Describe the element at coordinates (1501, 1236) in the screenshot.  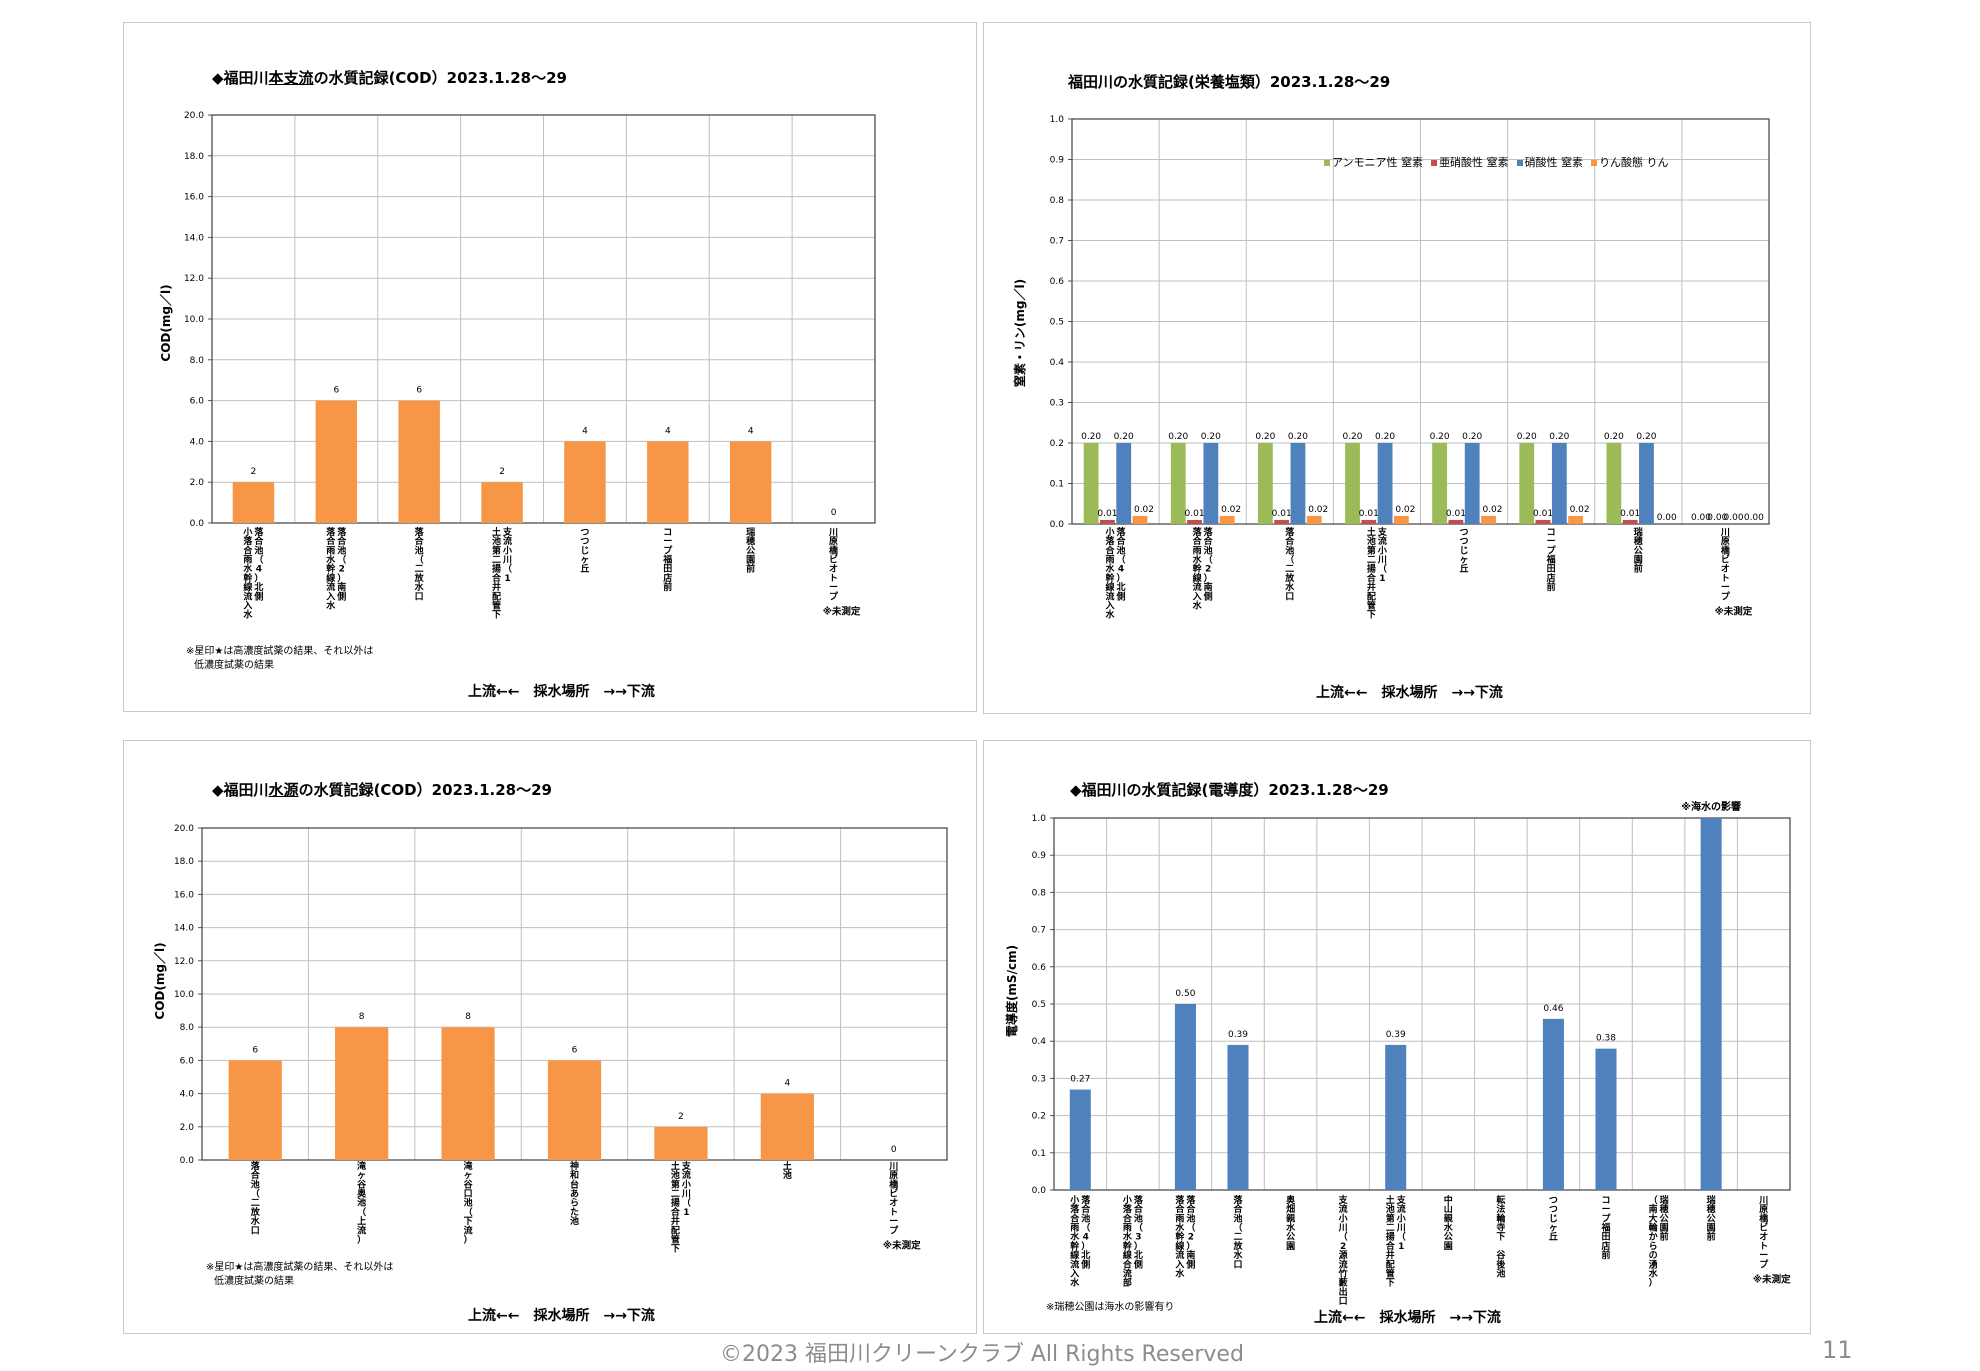
I see `x-tick-label: 転法輪寺下 谷後池` at that location.